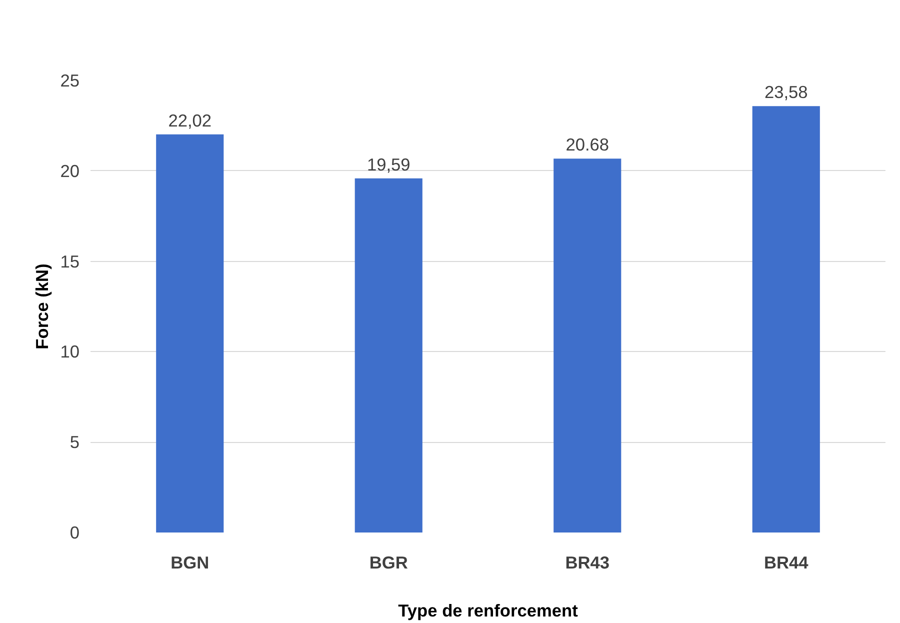  I want to click on y-tick-label: 10, so click(70, 352).